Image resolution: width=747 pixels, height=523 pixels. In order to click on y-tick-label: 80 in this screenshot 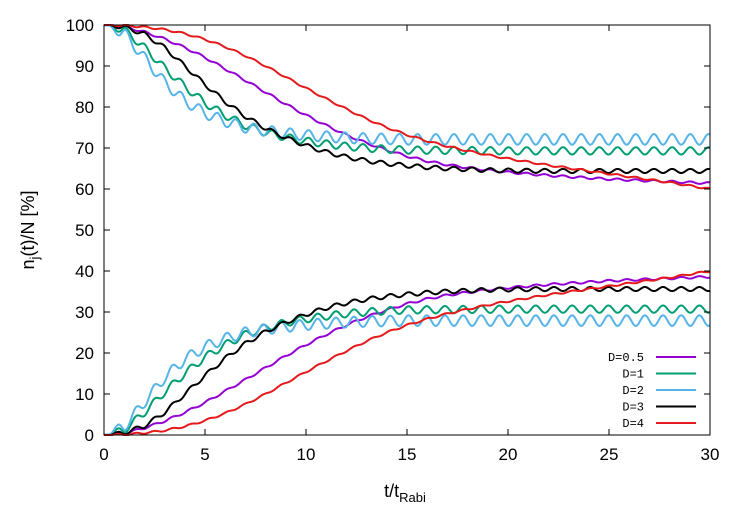, I will do `click(84, 107)`.